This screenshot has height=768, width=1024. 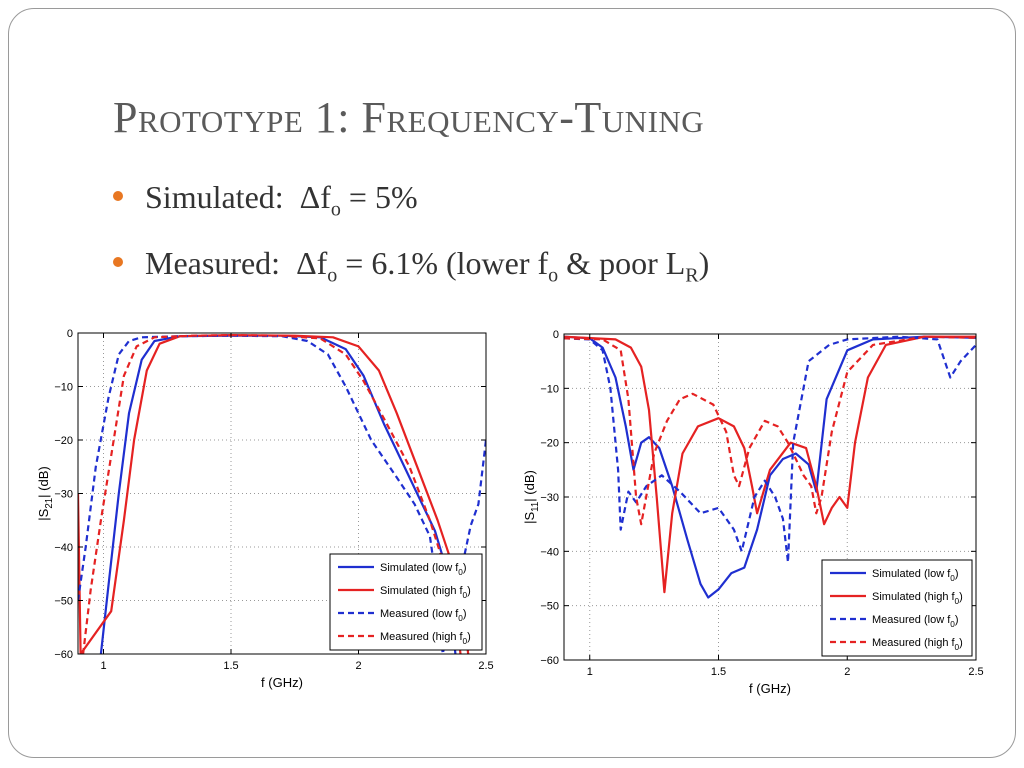 What do you see at coordinates (531, 497) in the screenshot?
I see `y-axis-label: |S11| (dB)` at bounding box center [531, 497].